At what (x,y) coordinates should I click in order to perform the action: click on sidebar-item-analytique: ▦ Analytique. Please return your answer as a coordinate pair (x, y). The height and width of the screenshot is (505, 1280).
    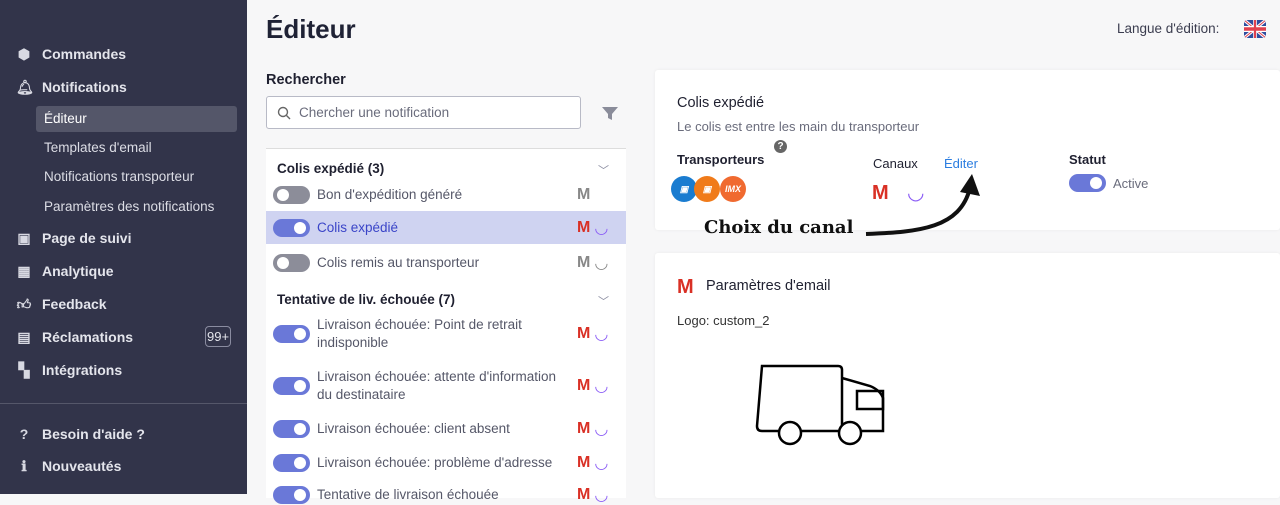
    Looking at the image, I should click on (65, 271).